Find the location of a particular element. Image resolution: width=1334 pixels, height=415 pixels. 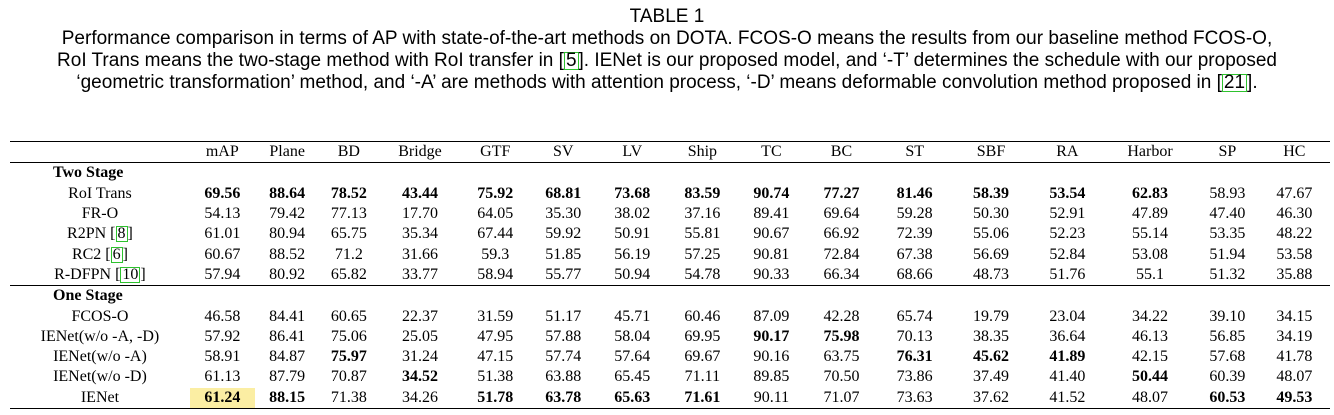

table-cell: 70.87 is located at coordinates (348, 377).